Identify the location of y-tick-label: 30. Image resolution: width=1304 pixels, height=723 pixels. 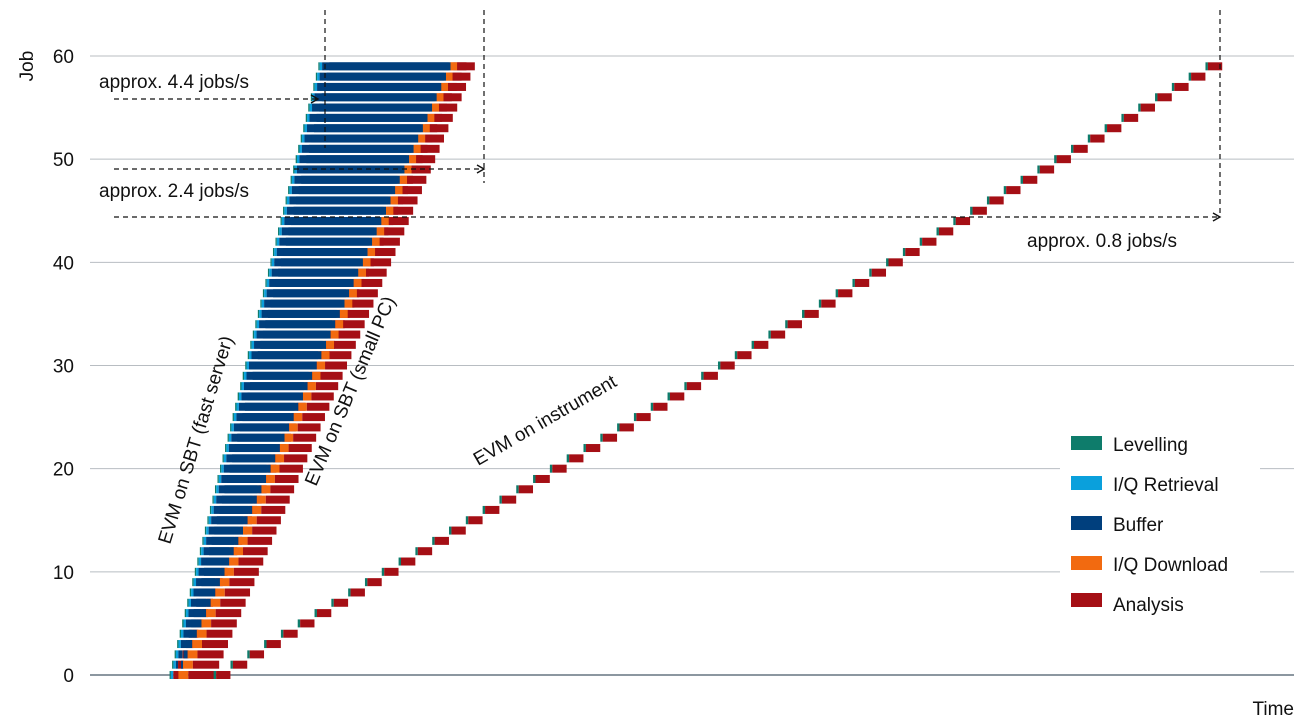
(63, 367).